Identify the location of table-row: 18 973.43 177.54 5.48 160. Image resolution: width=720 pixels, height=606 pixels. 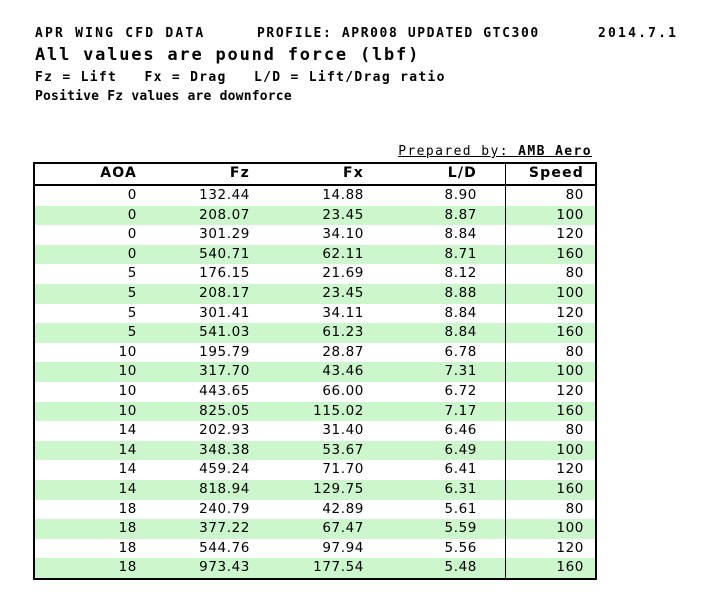
(315, 568).